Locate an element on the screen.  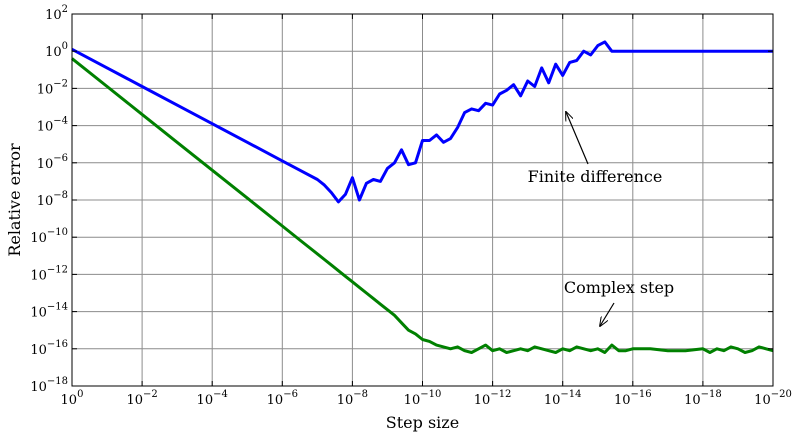
x-tick-label: 10⁰ is located at coordinates (72, 398).